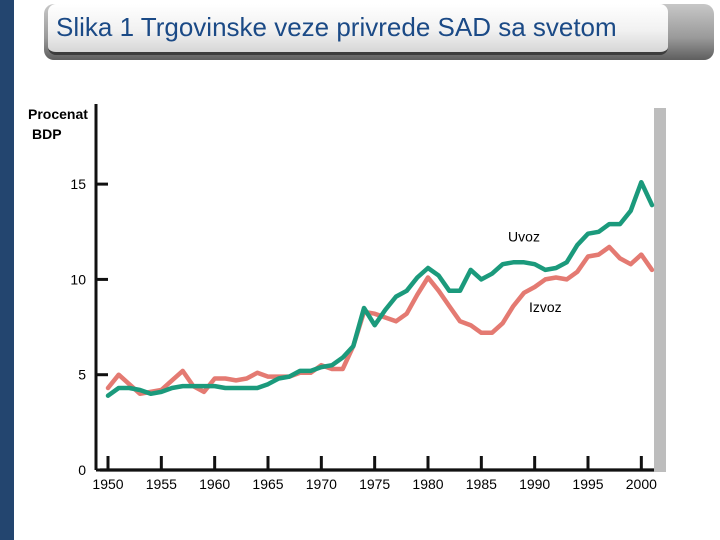 Image resolution: width=720 pixels, height=540 pixels. I want to click on y-axis-label-line-1: Procenat, so click(58, 114).